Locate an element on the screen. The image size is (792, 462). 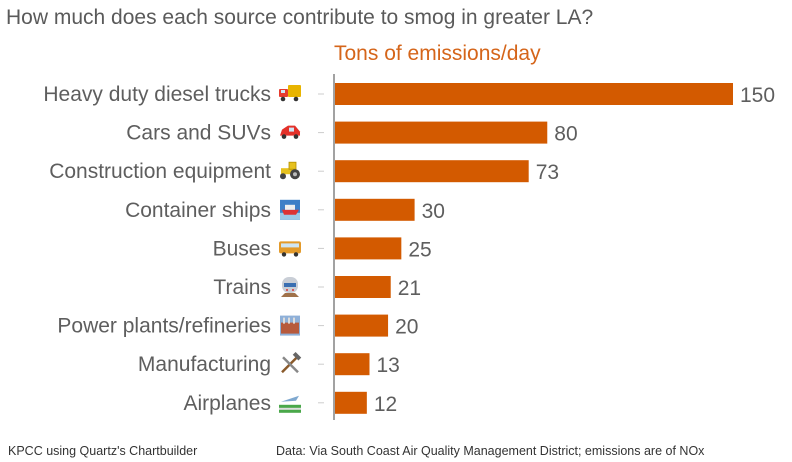
factory-icon is located at coordinates (290, 325).